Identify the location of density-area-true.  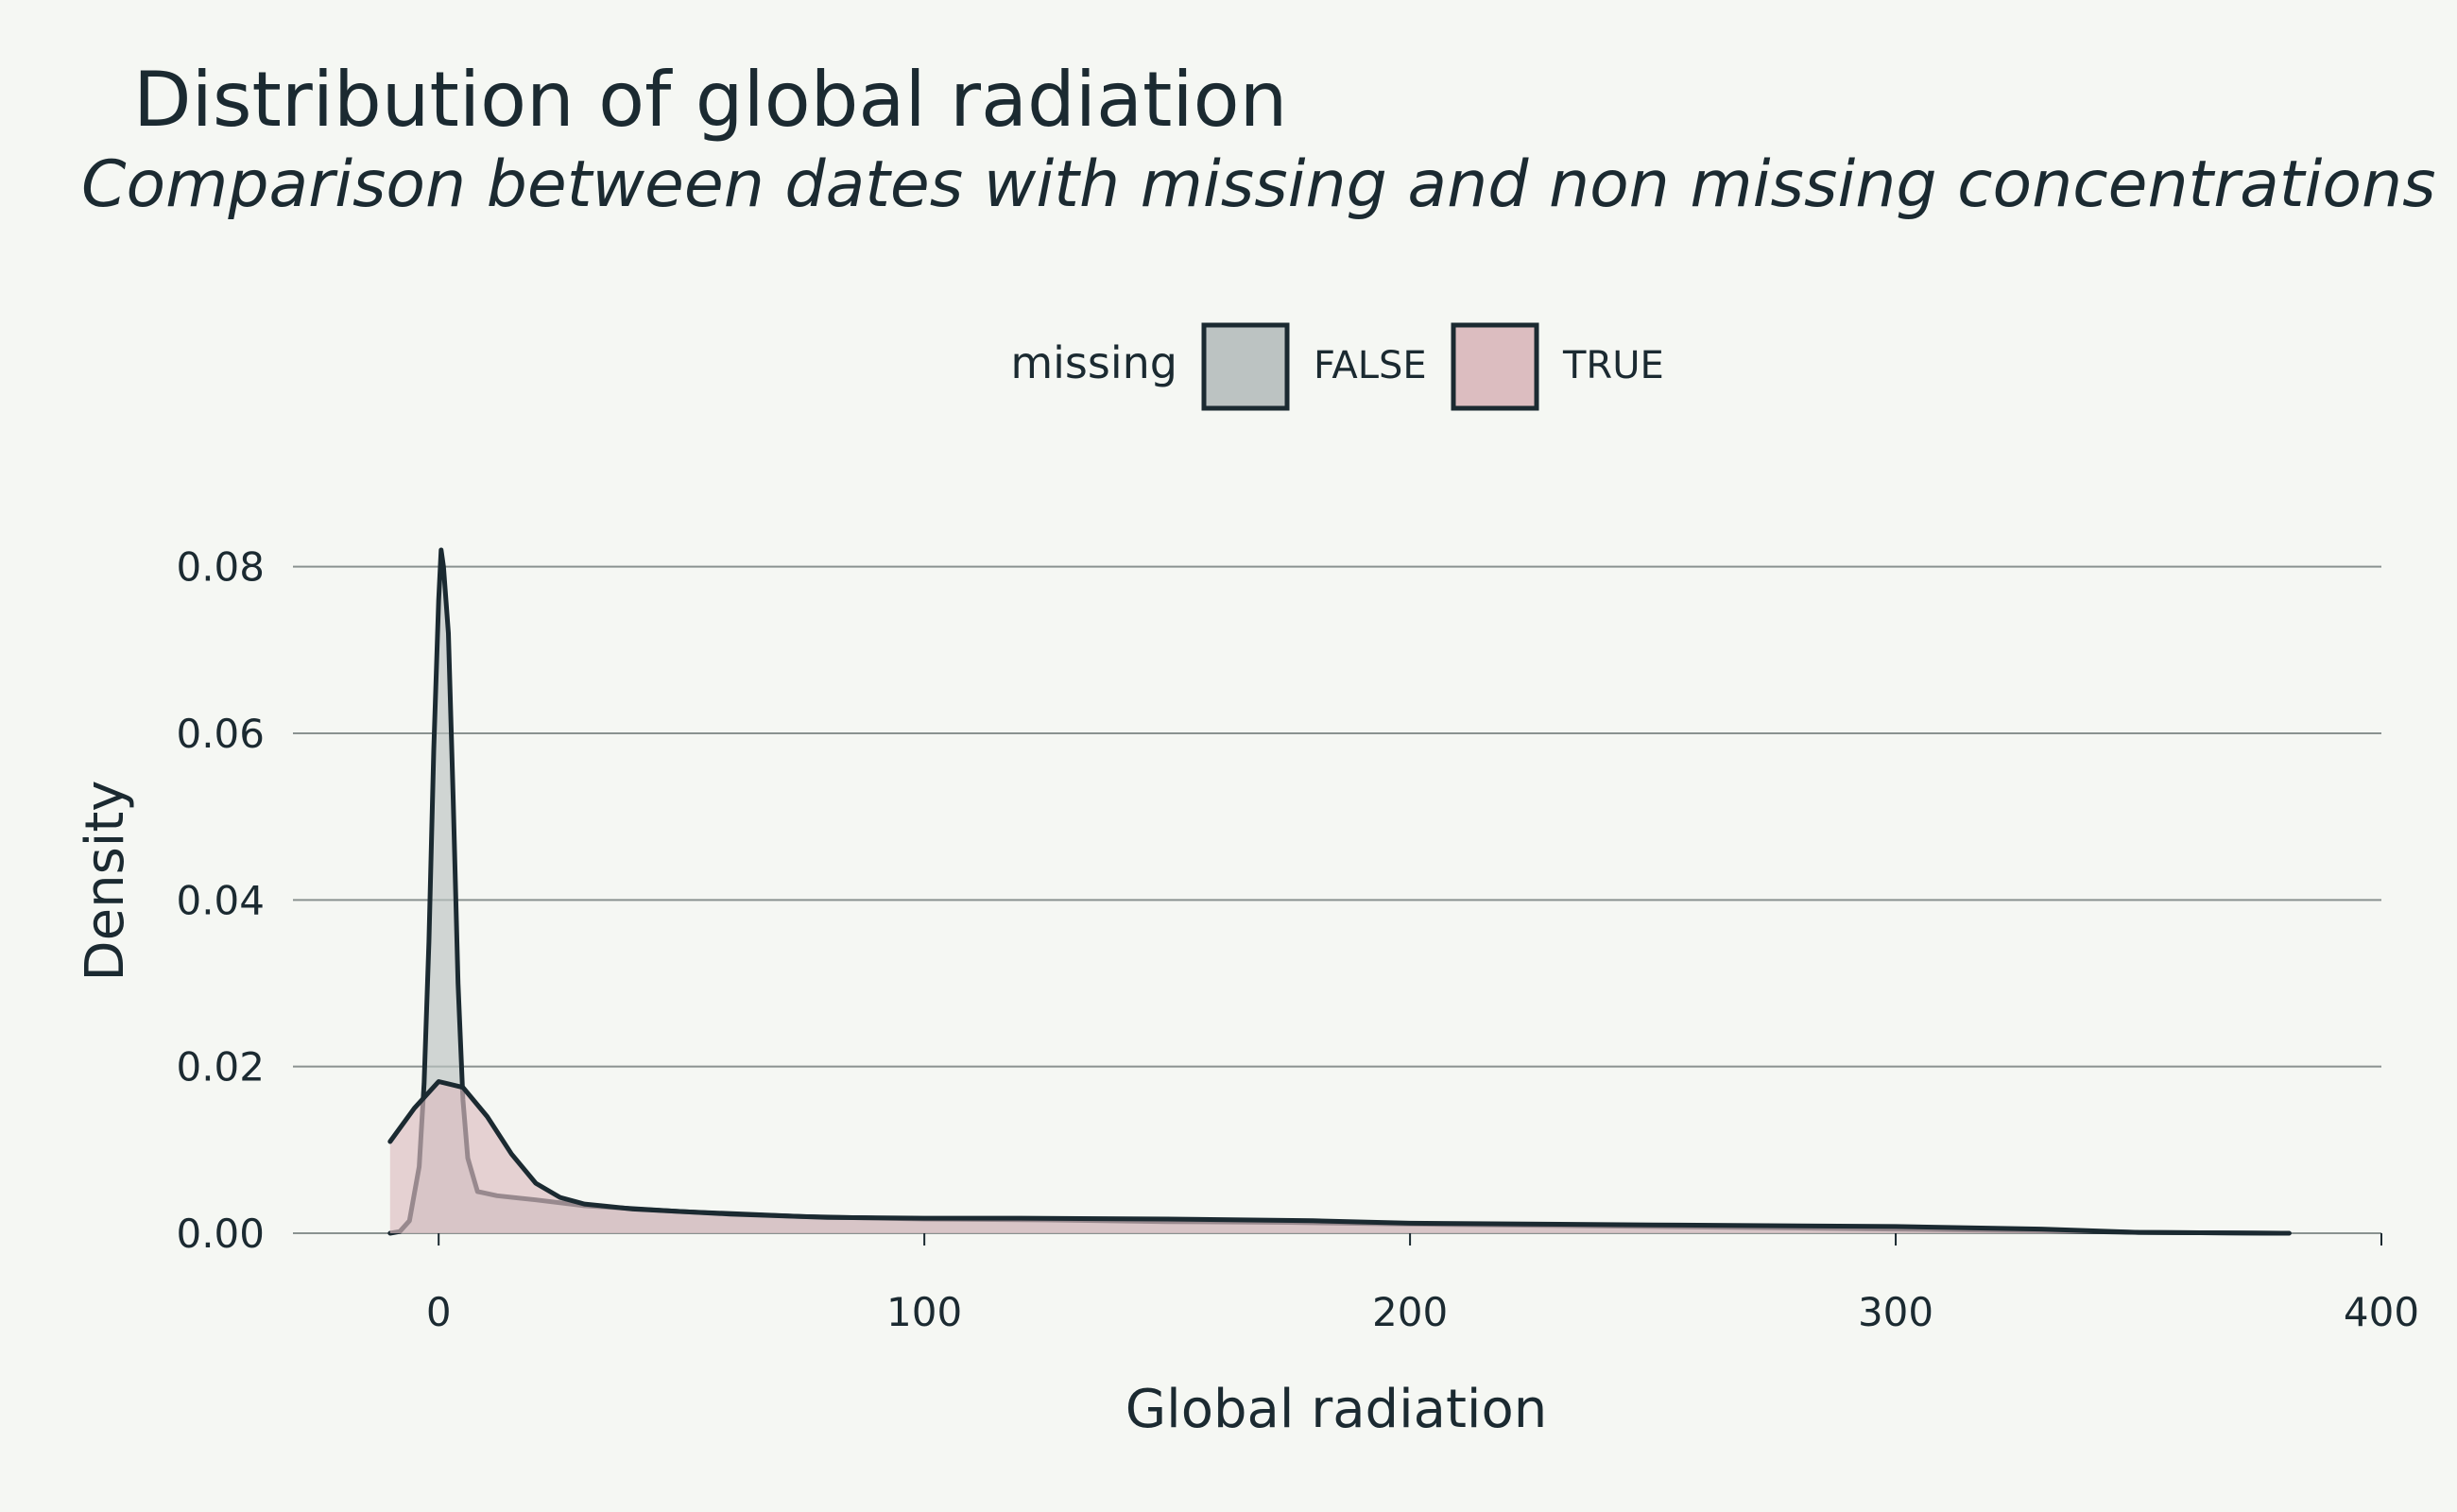
(1339, 1157).